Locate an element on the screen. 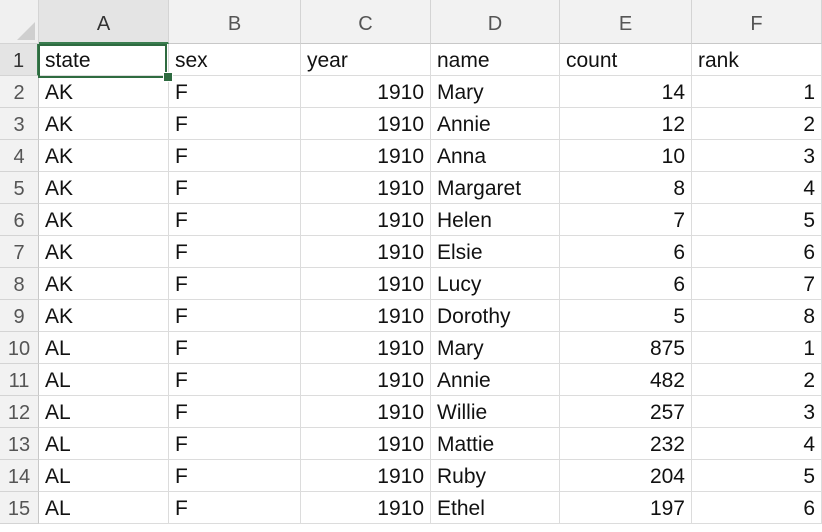 The image size is (822, 532). cell-d1: name is located at coordinates (495, 60).